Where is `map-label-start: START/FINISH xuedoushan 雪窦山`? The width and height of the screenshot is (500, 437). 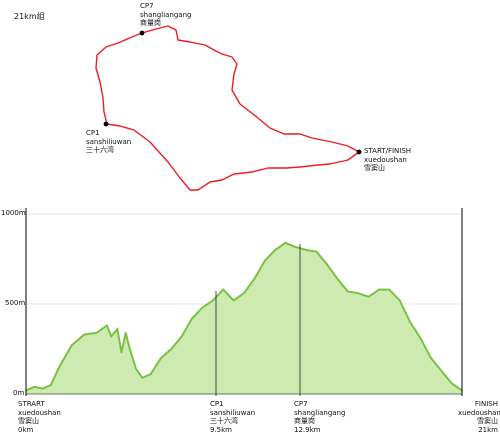 map-label-start: START/FINISH xuedoushan 雪窦山 is located at coordinates (387, 160).